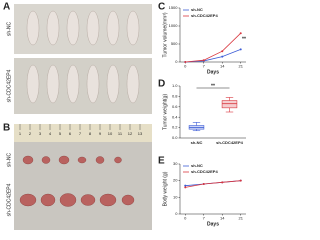  Describe the element at coordinates (165, 188) in the screenshot. I see `y-axis-label: Body weight (g)` at that location.